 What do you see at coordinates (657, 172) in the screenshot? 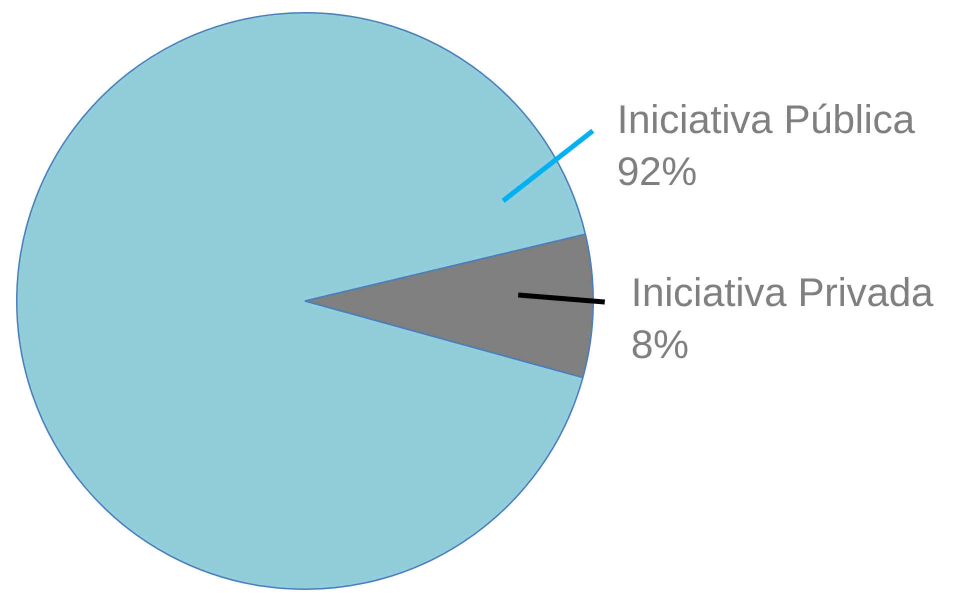
I see `data-label: 92%` at bounding box center [657, 172].